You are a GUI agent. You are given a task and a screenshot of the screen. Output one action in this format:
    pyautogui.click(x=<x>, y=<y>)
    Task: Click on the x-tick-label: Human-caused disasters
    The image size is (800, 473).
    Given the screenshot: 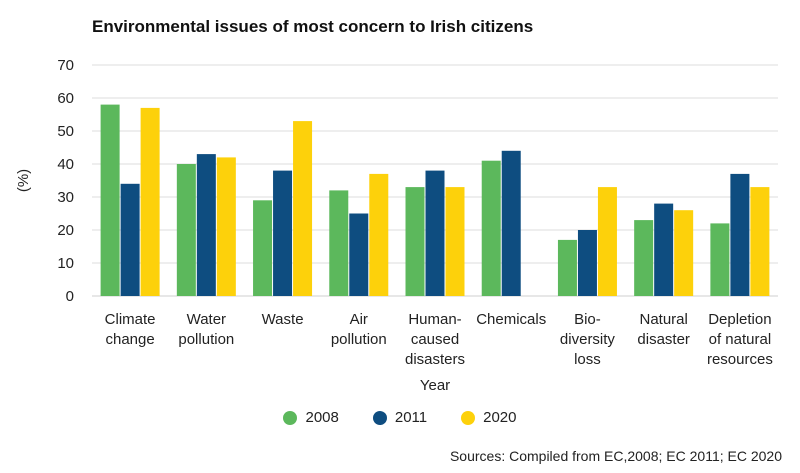 What is the action you would take?
    pyautogui.click(x=435, y=339)
    